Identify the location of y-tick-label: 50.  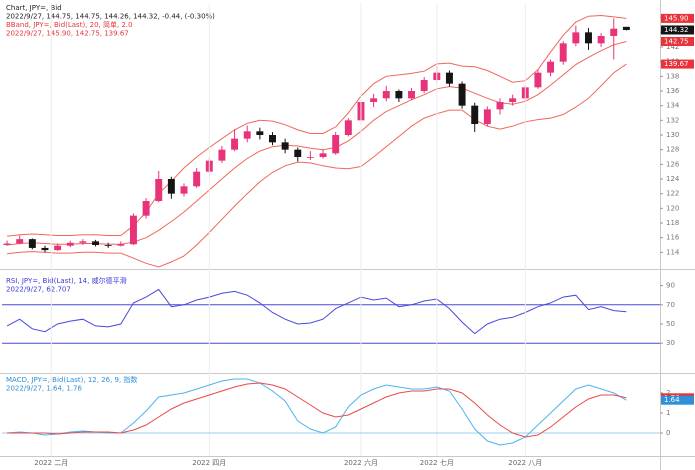
(670, 324).